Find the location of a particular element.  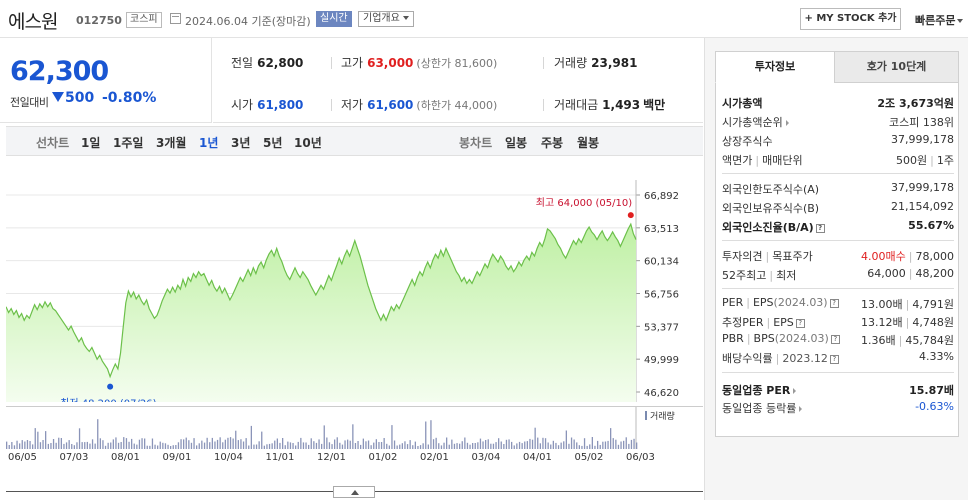

tab-orderbook-10: 호가 10단계 is located at coordinates (896, 67).